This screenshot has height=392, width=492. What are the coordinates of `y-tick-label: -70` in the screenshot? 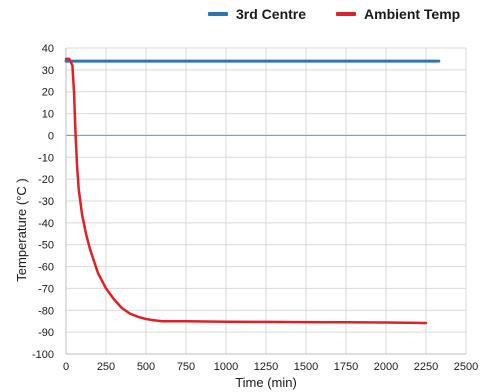 It's located at (46, 289).